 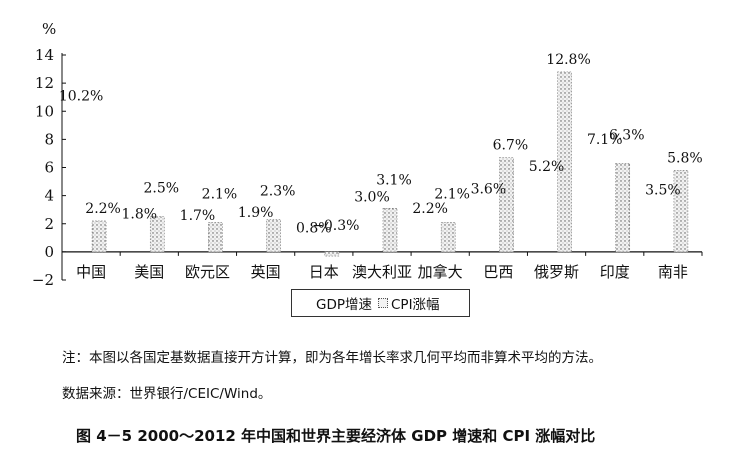 I want to click on cpi-data-label: −0.3%, so click(x=335, y=226).